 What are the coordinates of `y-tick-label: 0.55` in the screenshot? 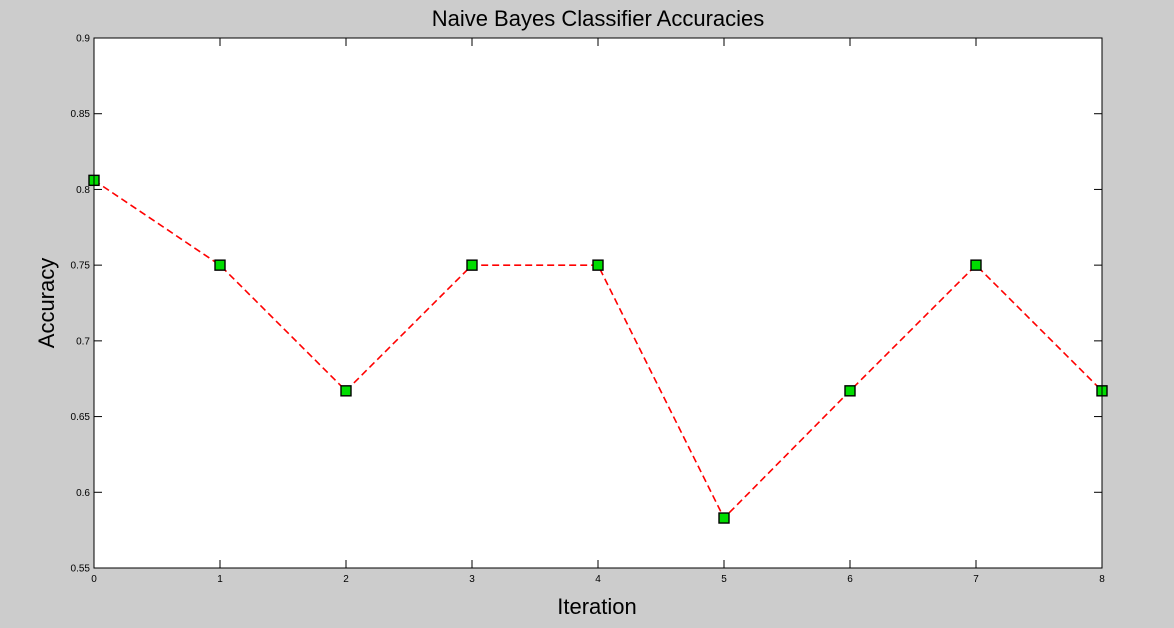 It's located at (81, 569).